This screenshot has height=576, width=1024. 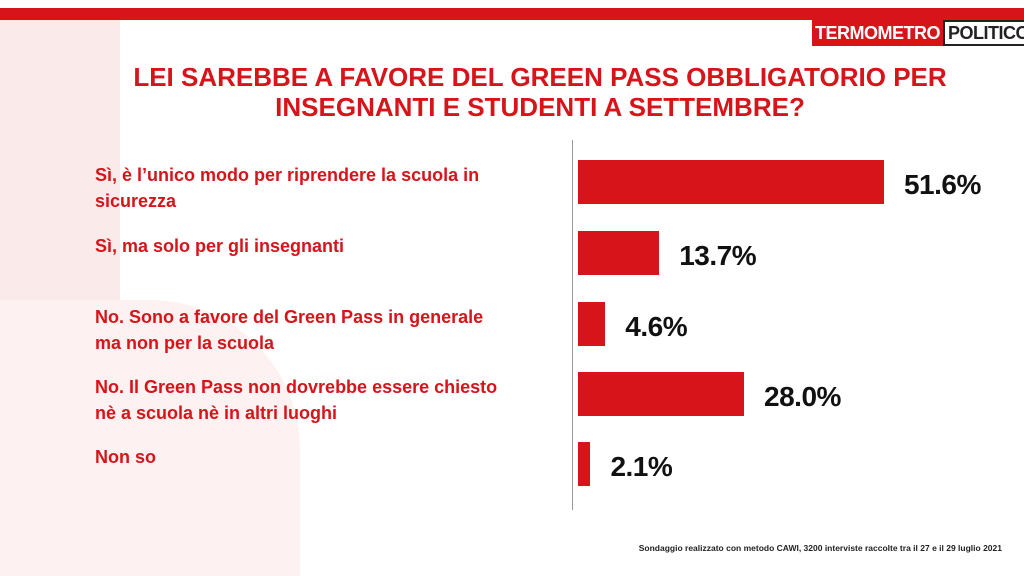 I want to click on value-label: 13.7%, so click(x=718, y=255).